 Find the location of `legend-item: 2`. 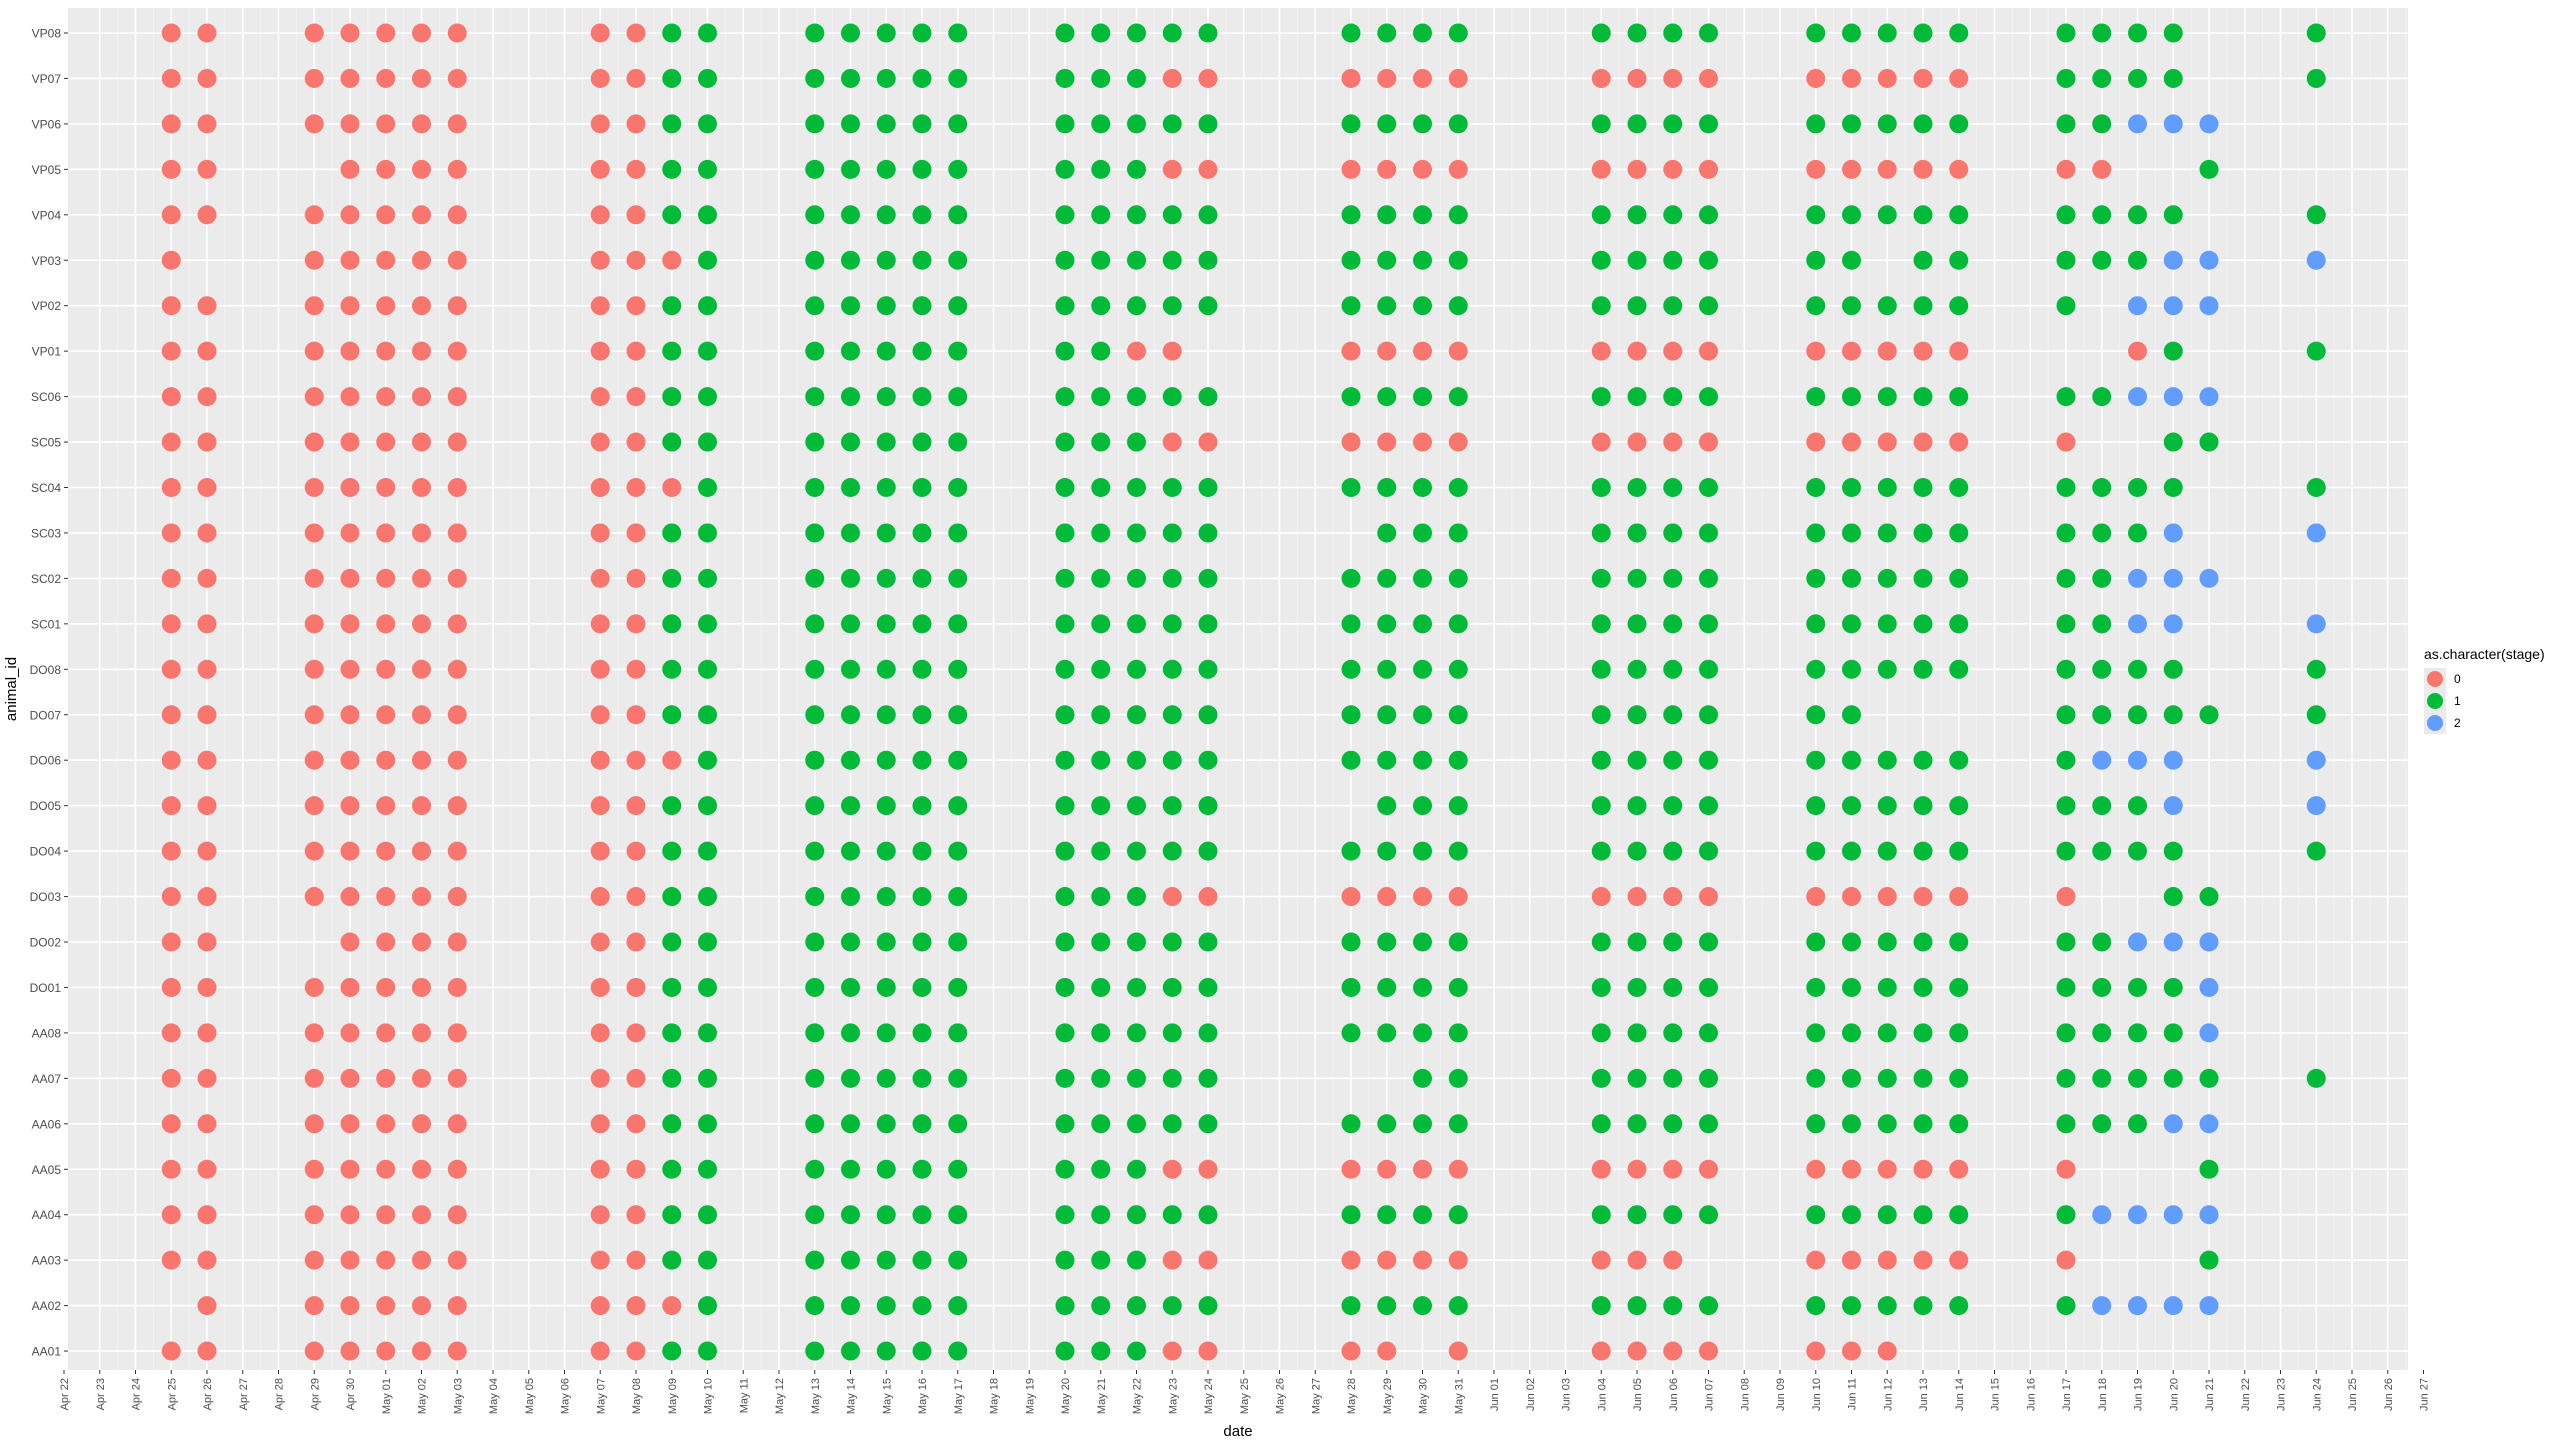

legend-item: 2 is located at coordinates (2484, 723).